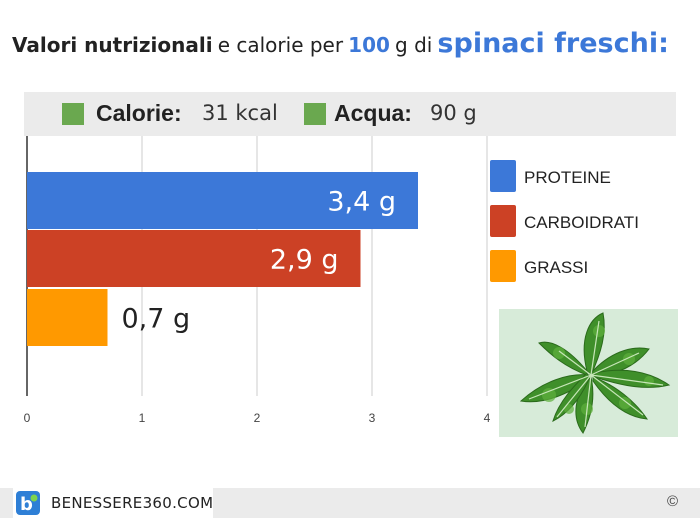 The width and height of the screenshot is (700, 525). What do you see at coordinates (132, 503) in the screenshot?
I see `brand-name: BENESSERE360.COM` at bounding box center [132, 503].